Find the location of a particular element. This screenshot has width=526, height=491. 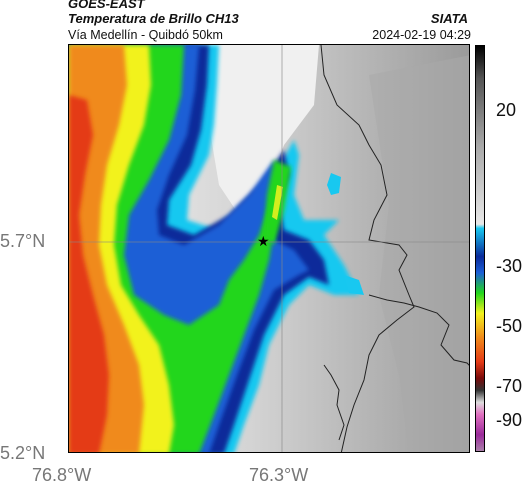

lat-label-5-7: 5.7°N is located at coordinates (23, 241).